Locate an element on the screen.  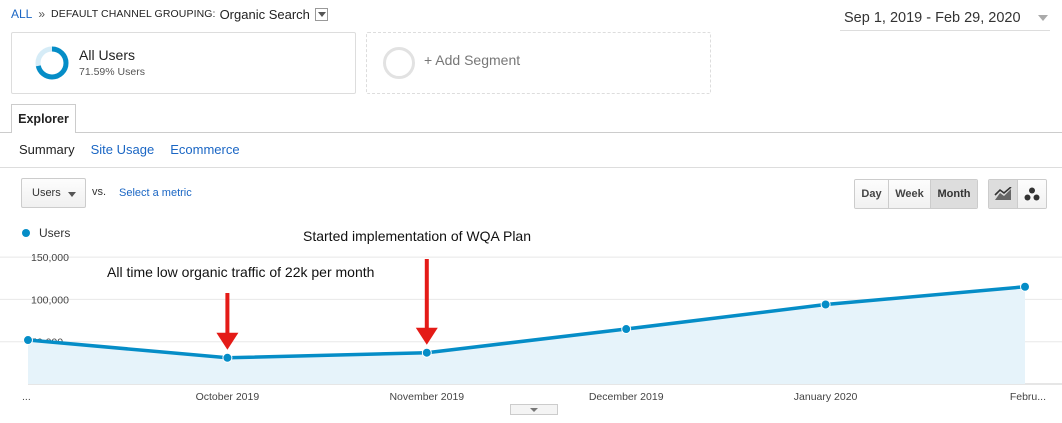
date-range-picker: Sep 1, 2019 - Feb 29, 2020 is located at coordinates (945, 18).